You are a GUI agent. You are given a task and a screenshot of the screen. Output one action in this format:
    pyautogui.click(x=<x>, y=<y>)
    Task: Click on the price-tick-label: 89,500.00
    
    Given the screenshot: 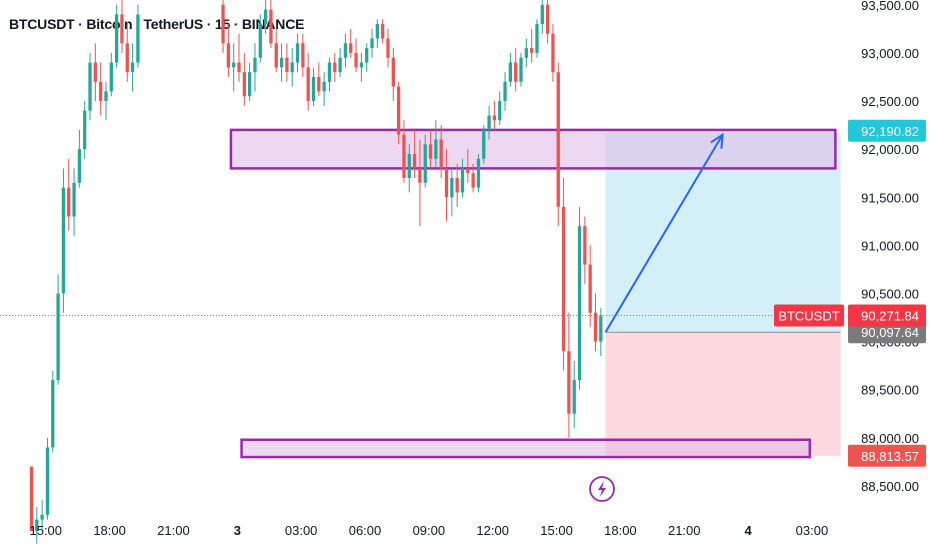 What is the action you would take?
    pyautogui.click(x=890, y=390)
    